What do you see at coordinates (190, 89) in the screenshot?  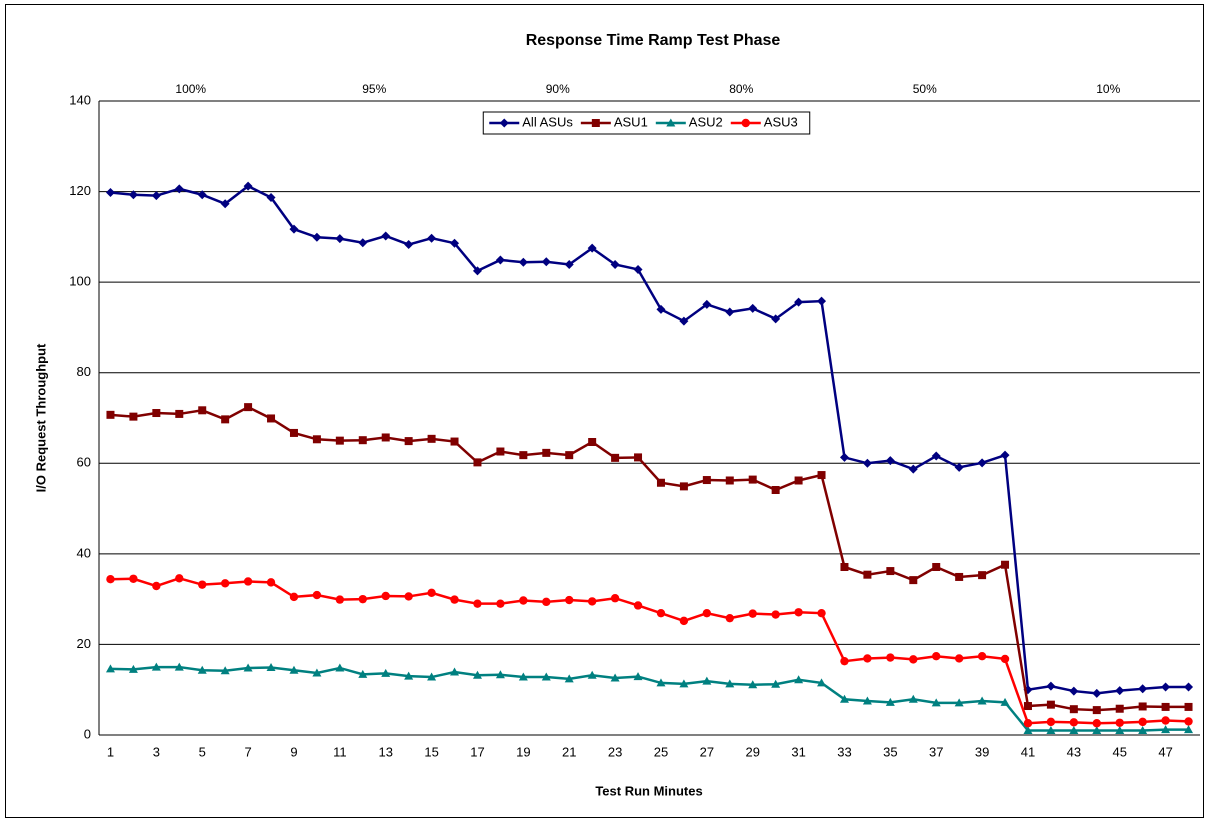 I see `phase-label: 100%` at bounding box center [190, 89].